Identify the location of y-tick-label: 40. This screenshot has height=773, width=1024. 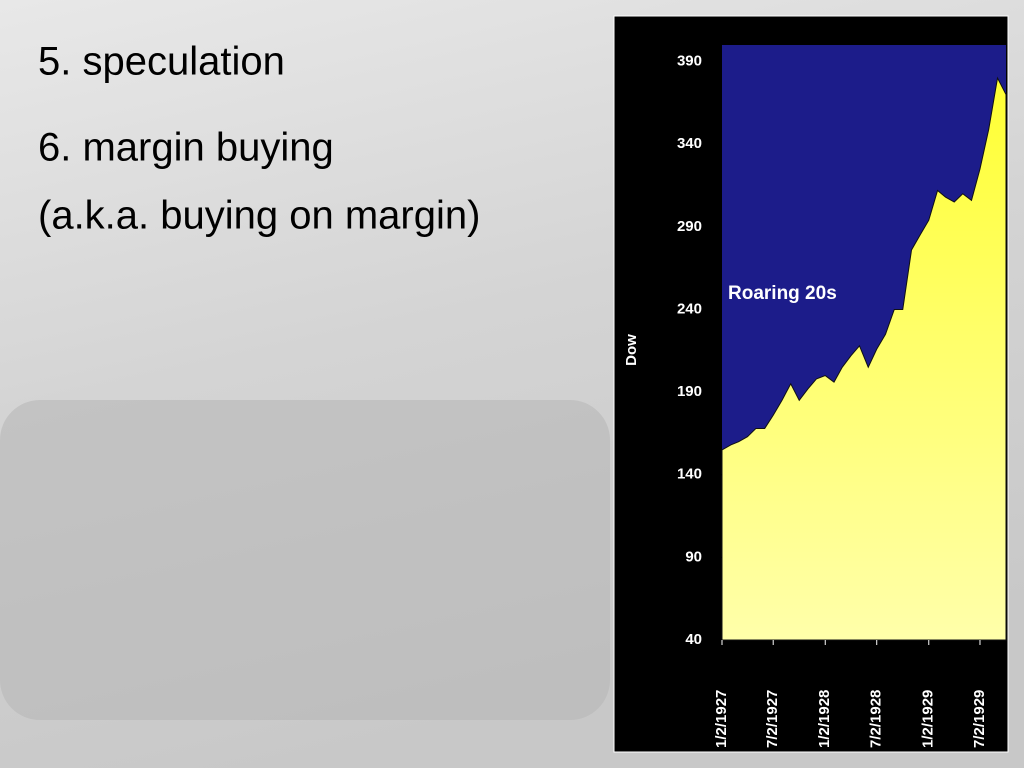
(693, 639).